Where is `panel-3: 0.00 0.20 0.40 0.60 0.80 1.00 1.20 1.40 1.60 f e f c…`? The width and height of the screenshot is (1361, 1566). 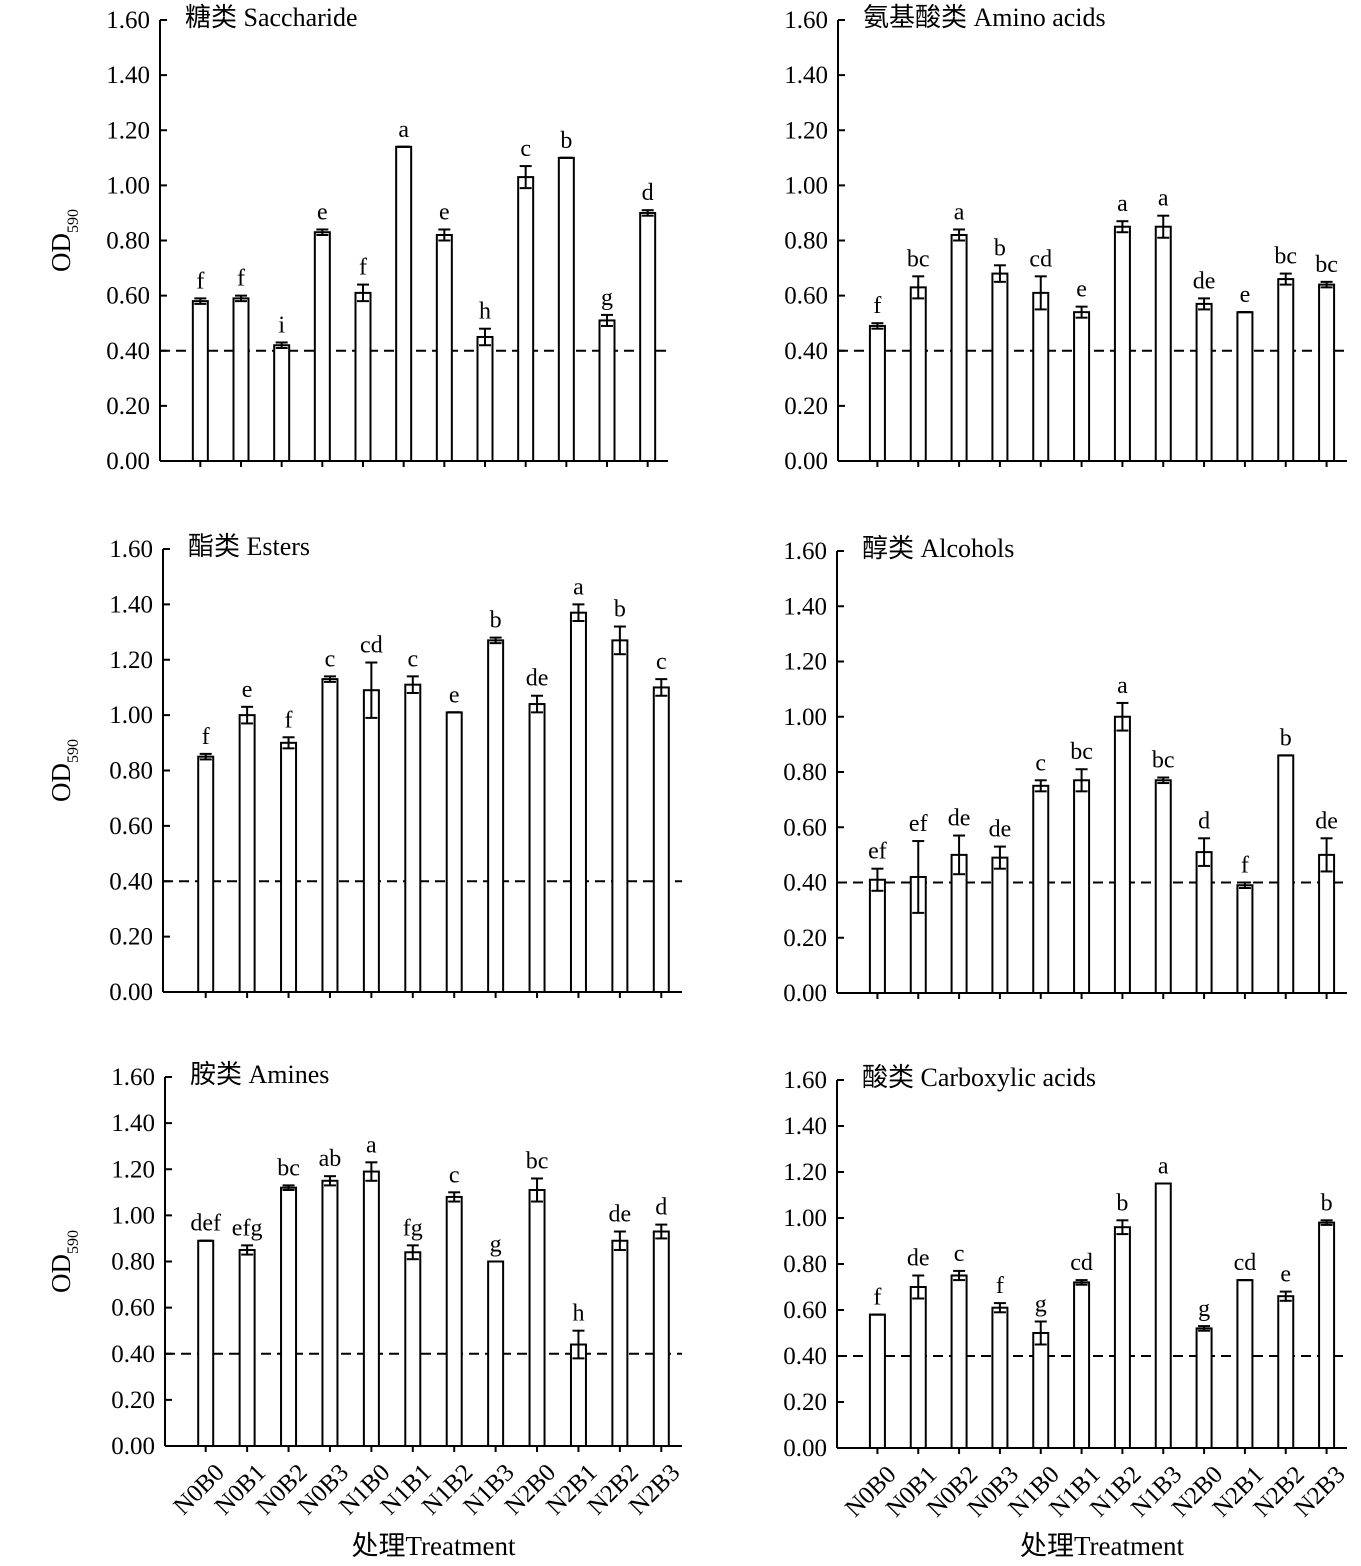
panel-3: 0.00 0.20 0.40 0.60 0.80 1.00 1.20 1.40 1.60 f e f c… is located at coordinates (364, 769).